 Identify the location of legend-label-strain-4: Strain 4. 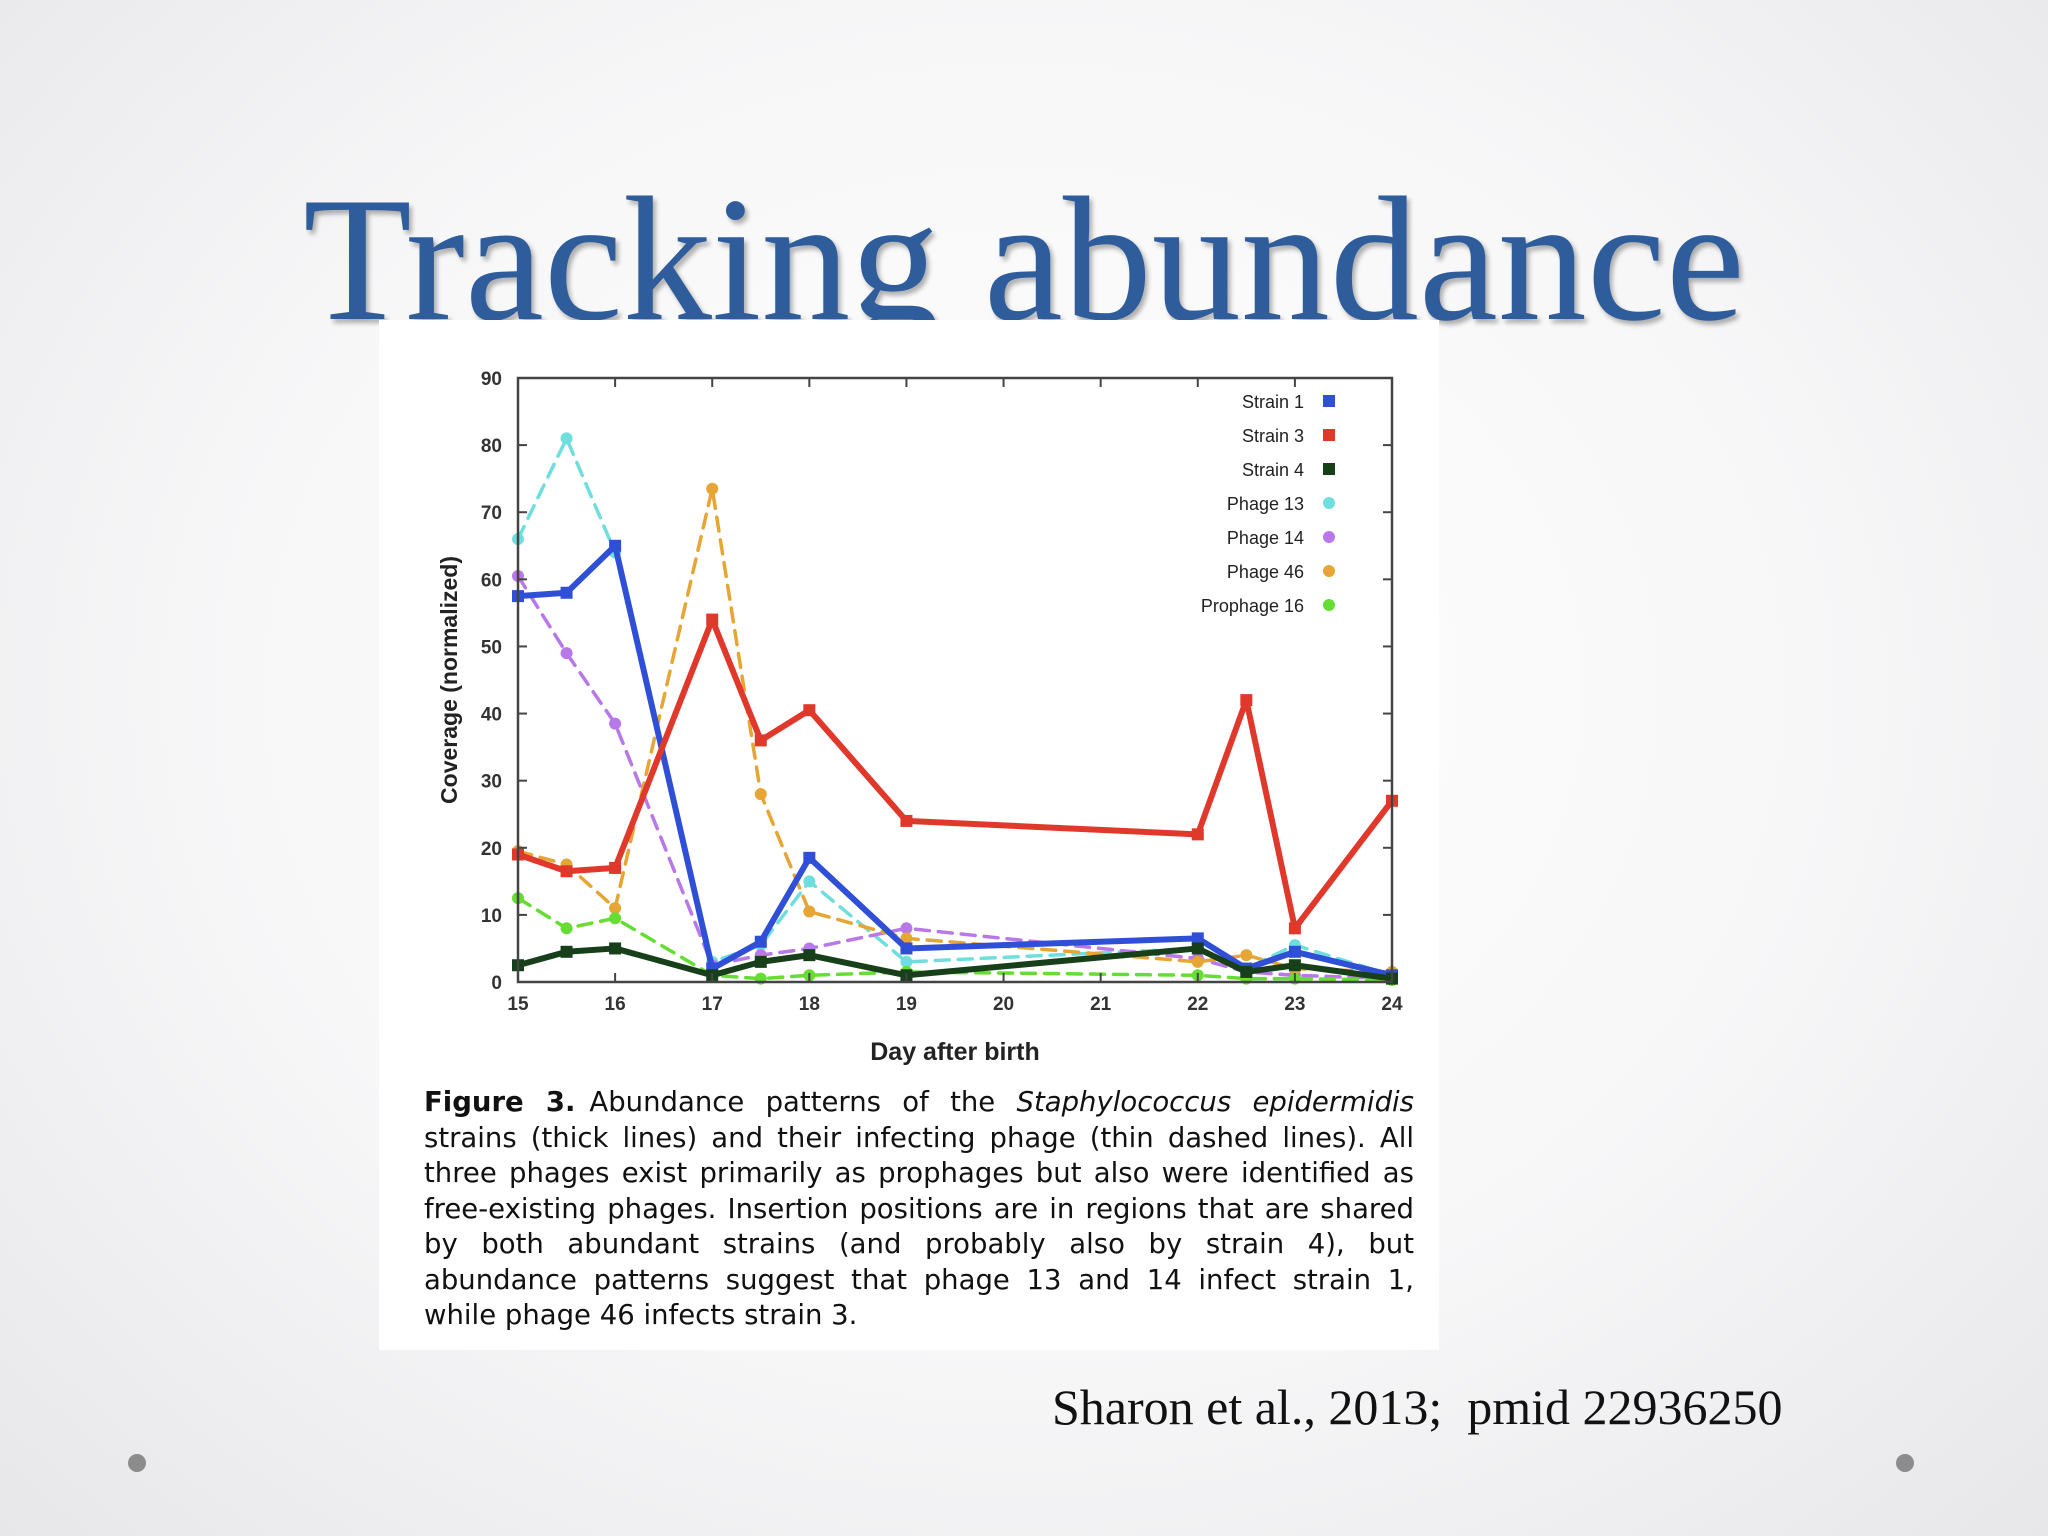
(1273, 470).